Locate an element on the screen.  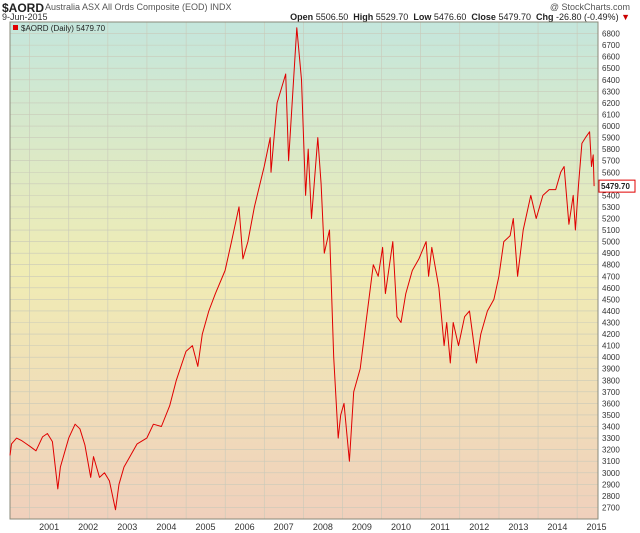
brand-watermark: @ StockCharts.com is located at coordinates (589, 7).